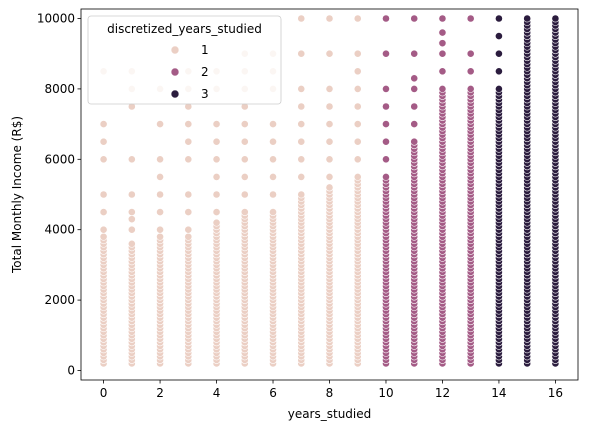 This screenshot has width=589, height=433. I want to click on x-tick-label: 0, so click(104, 393).